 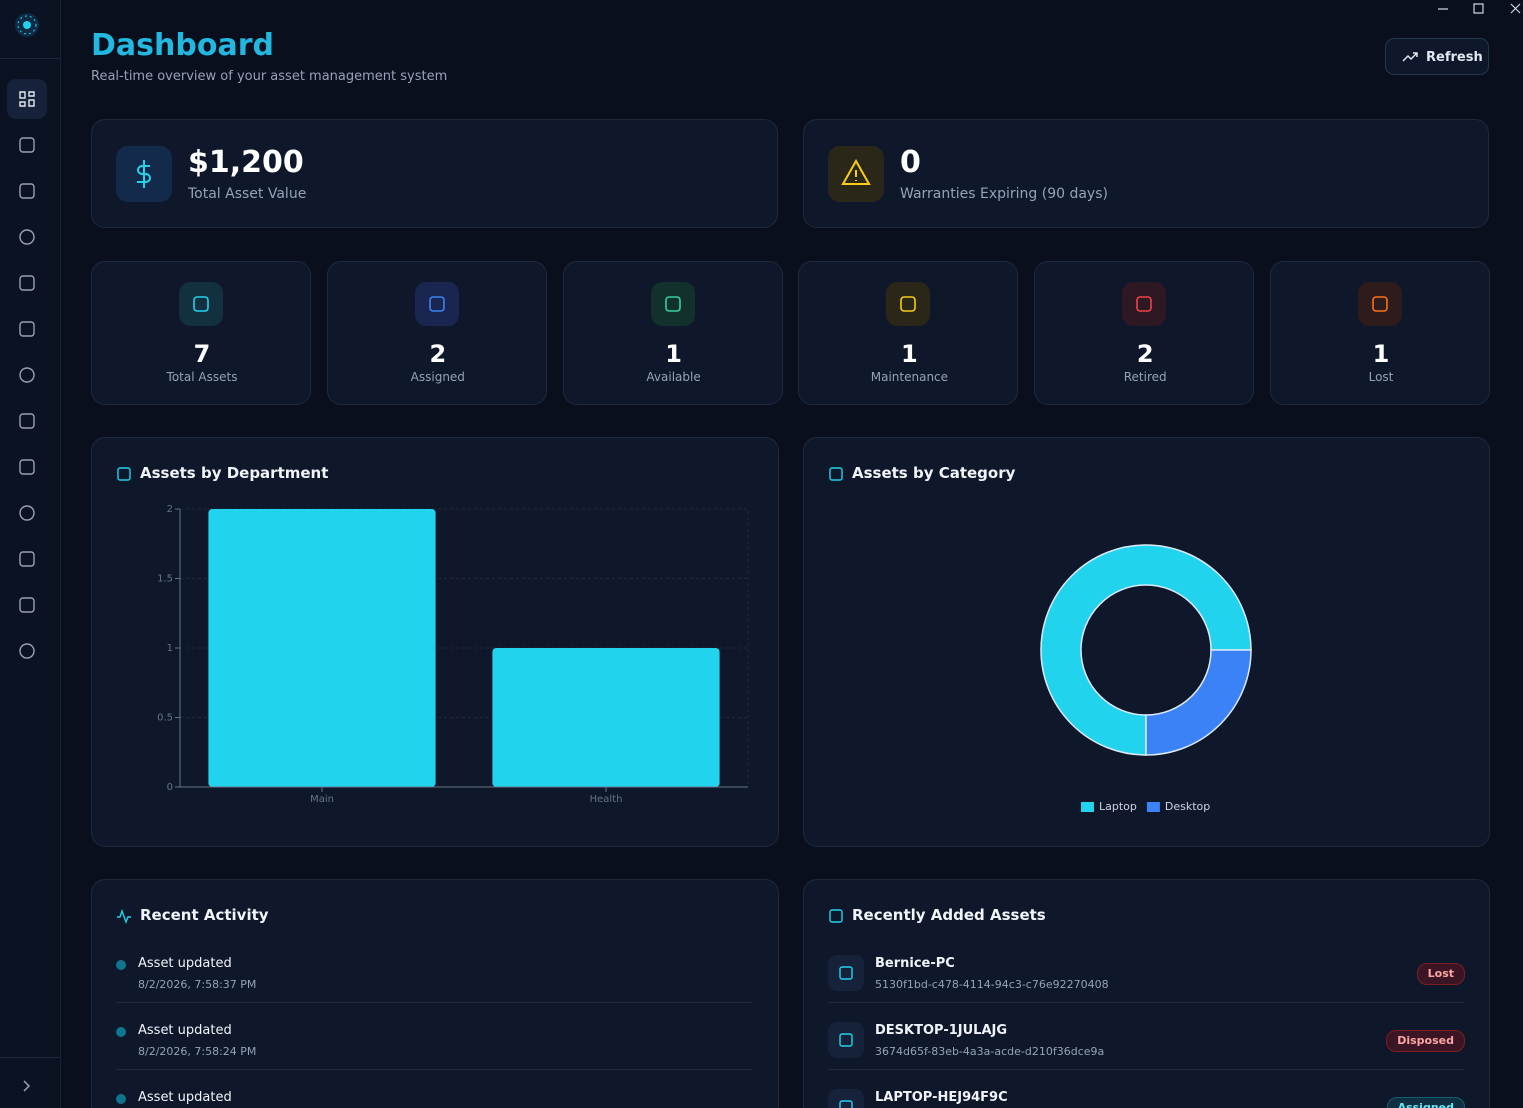 What do you see at coordinates (1187, 806) in the screenshot?
I see `legend-label: Desktop` at bounding box center [1187, 806].